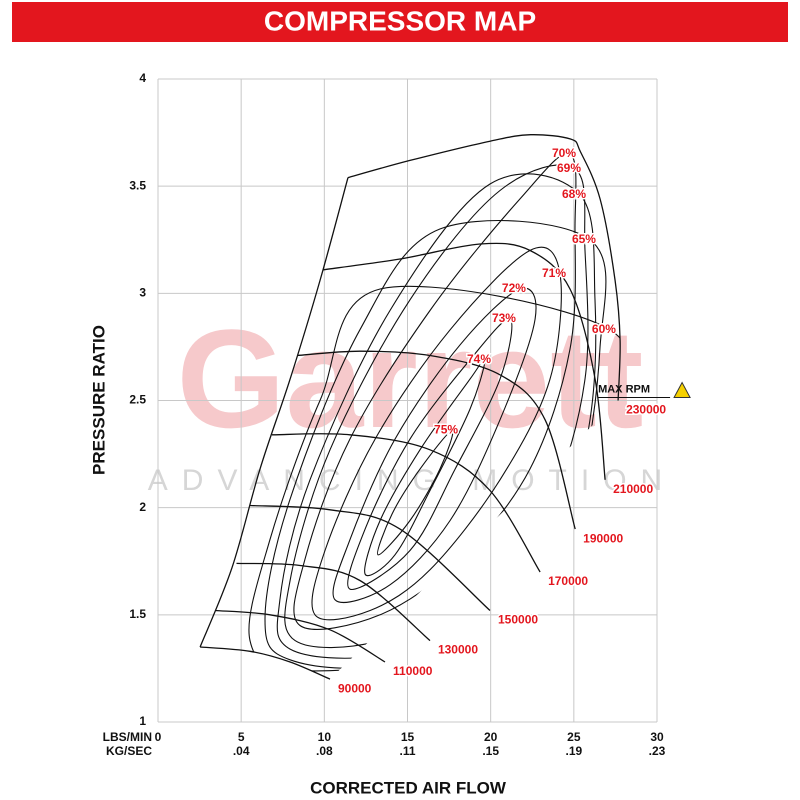  What do you see at coordinates (241, 737) in the screenshot?
I see `x-tick-label: 5` at bounding box center [241, 737].